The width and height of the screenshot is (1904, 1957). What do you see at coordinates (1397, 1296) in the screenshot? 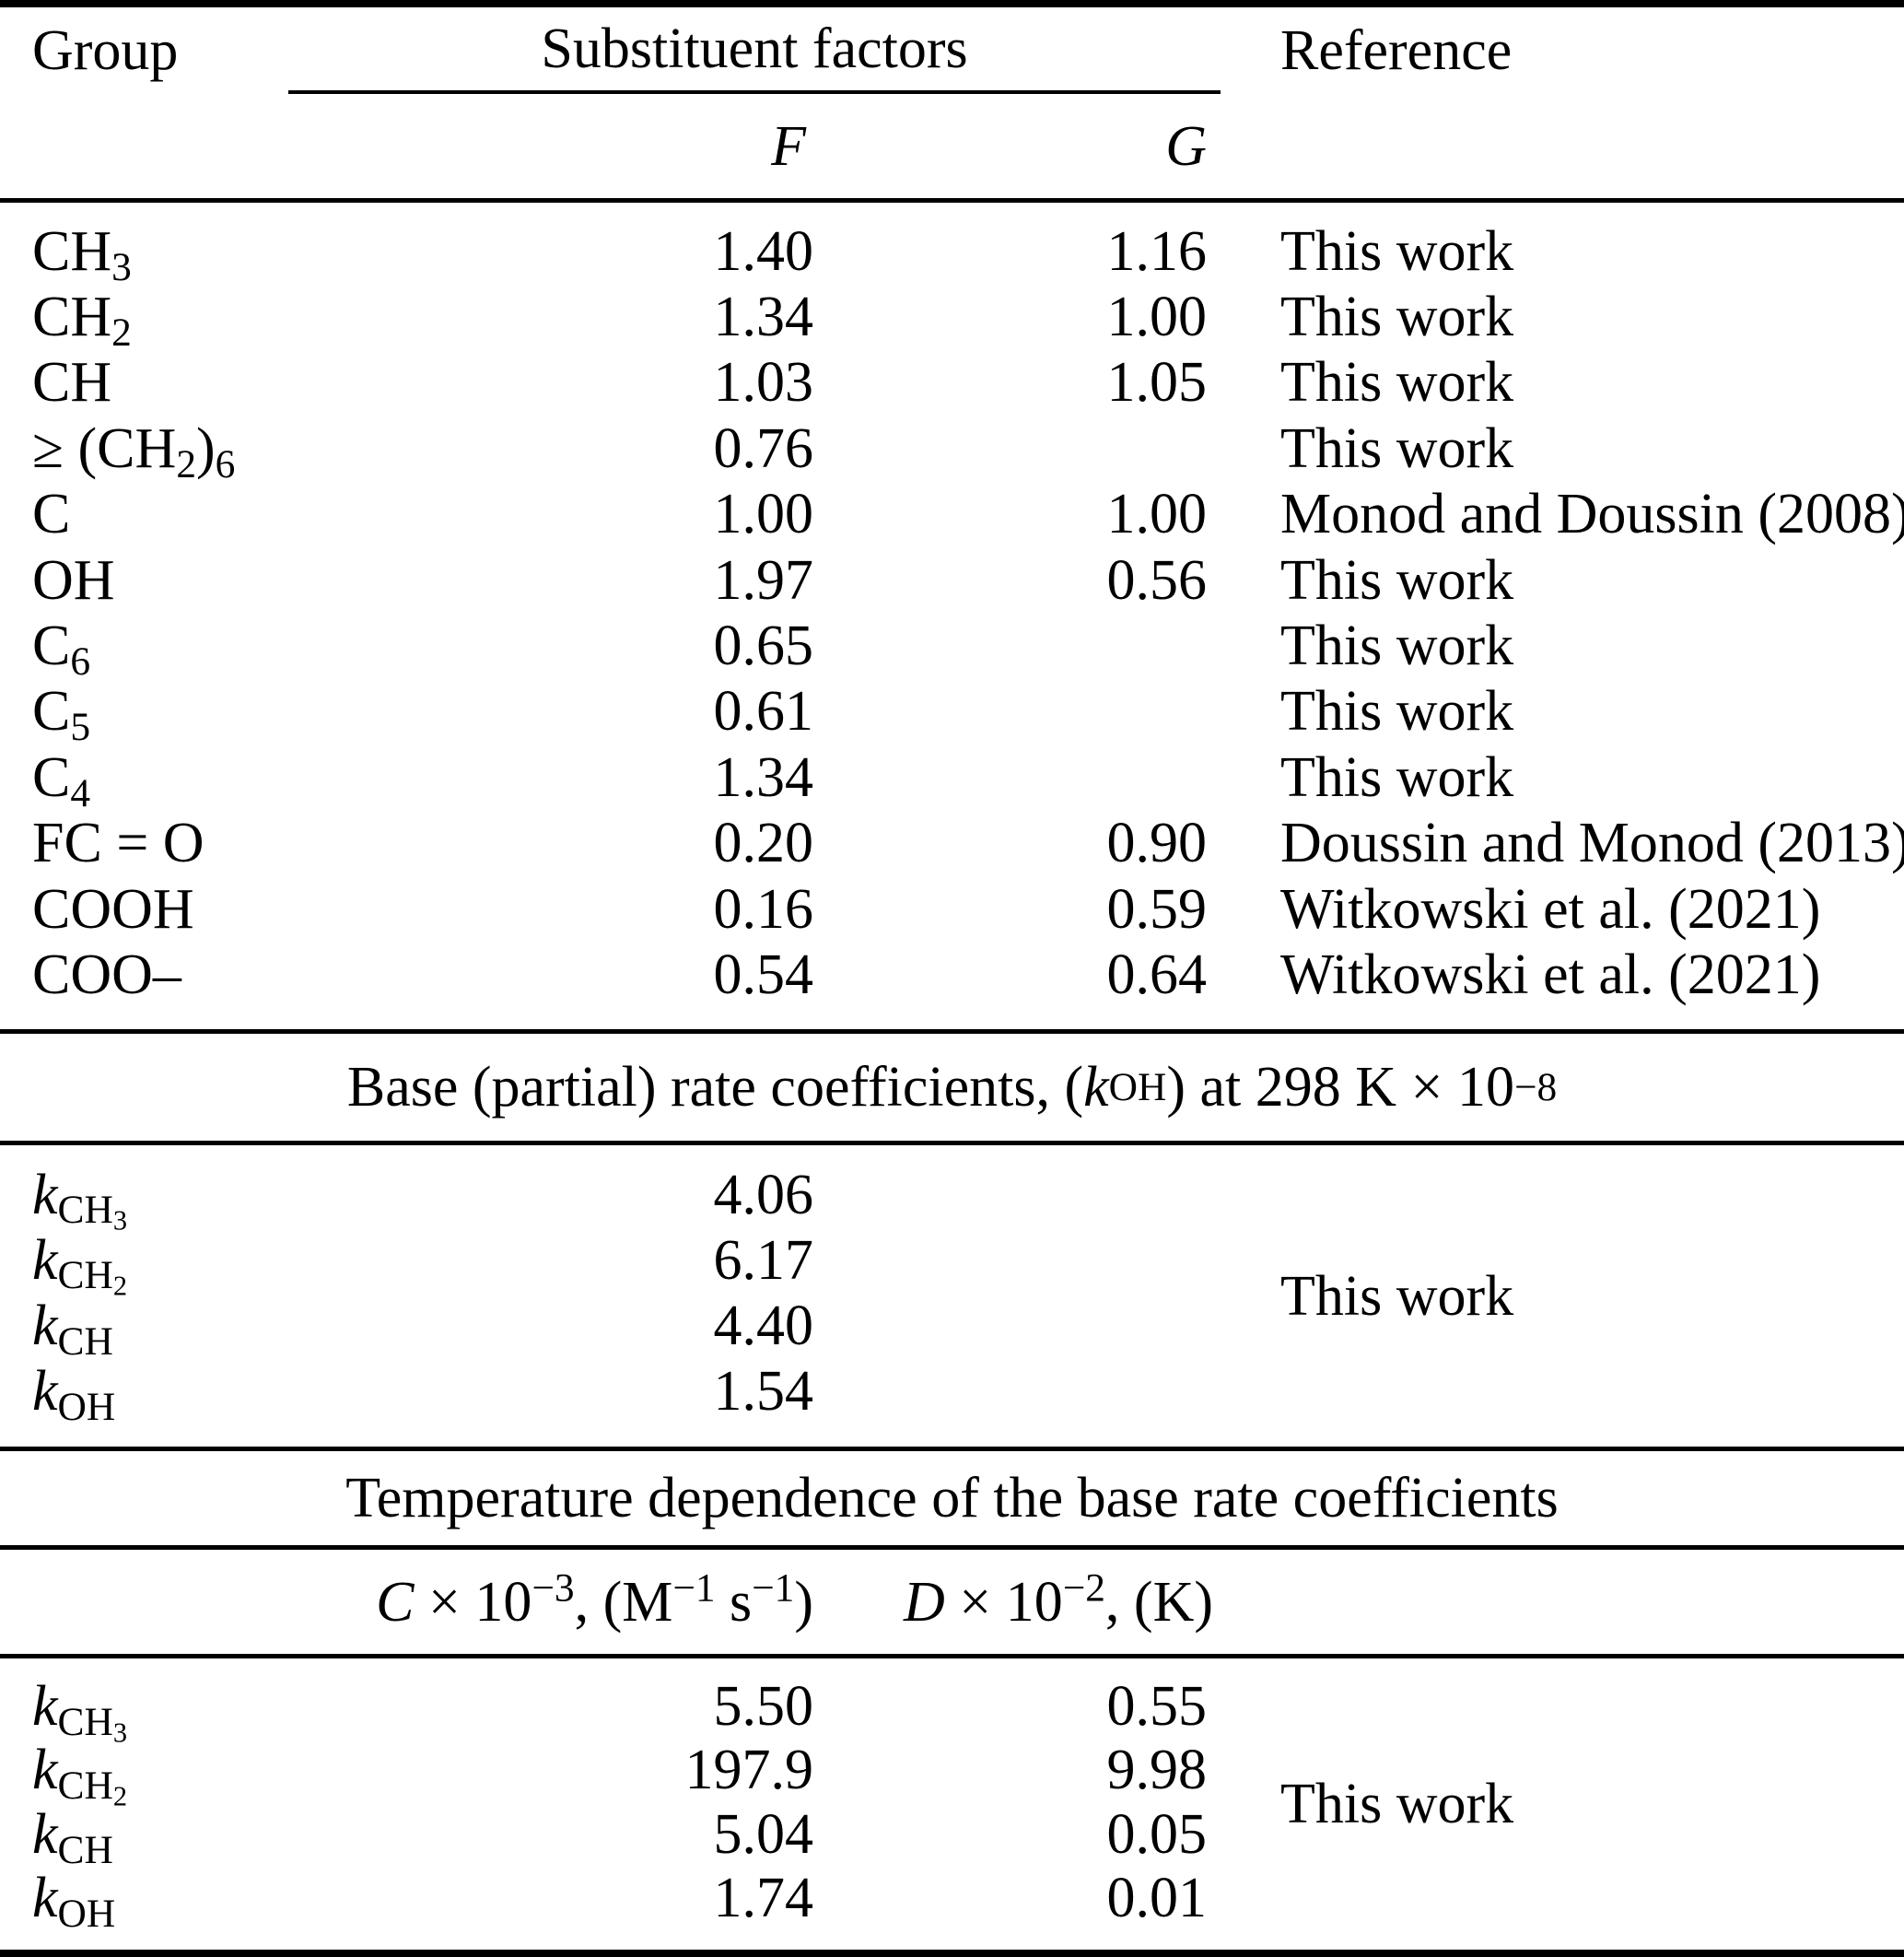
I see `base-rate-reference: This work` at bounding box center [1397, 1296].